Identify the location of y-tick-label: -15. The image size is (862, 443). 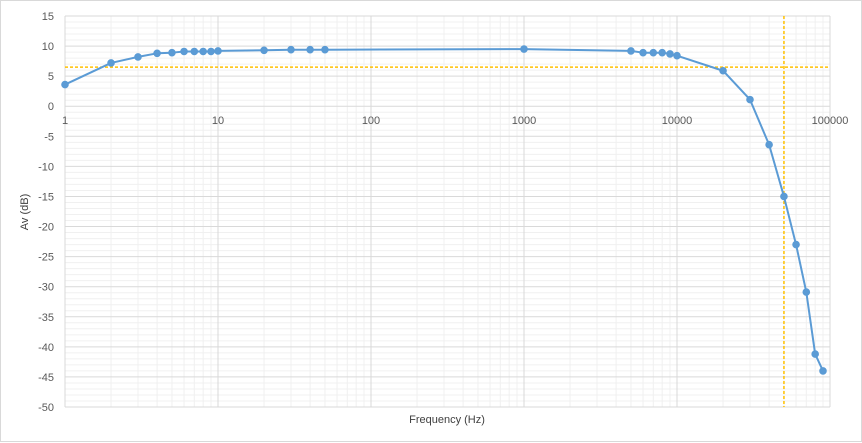
(46, 197).